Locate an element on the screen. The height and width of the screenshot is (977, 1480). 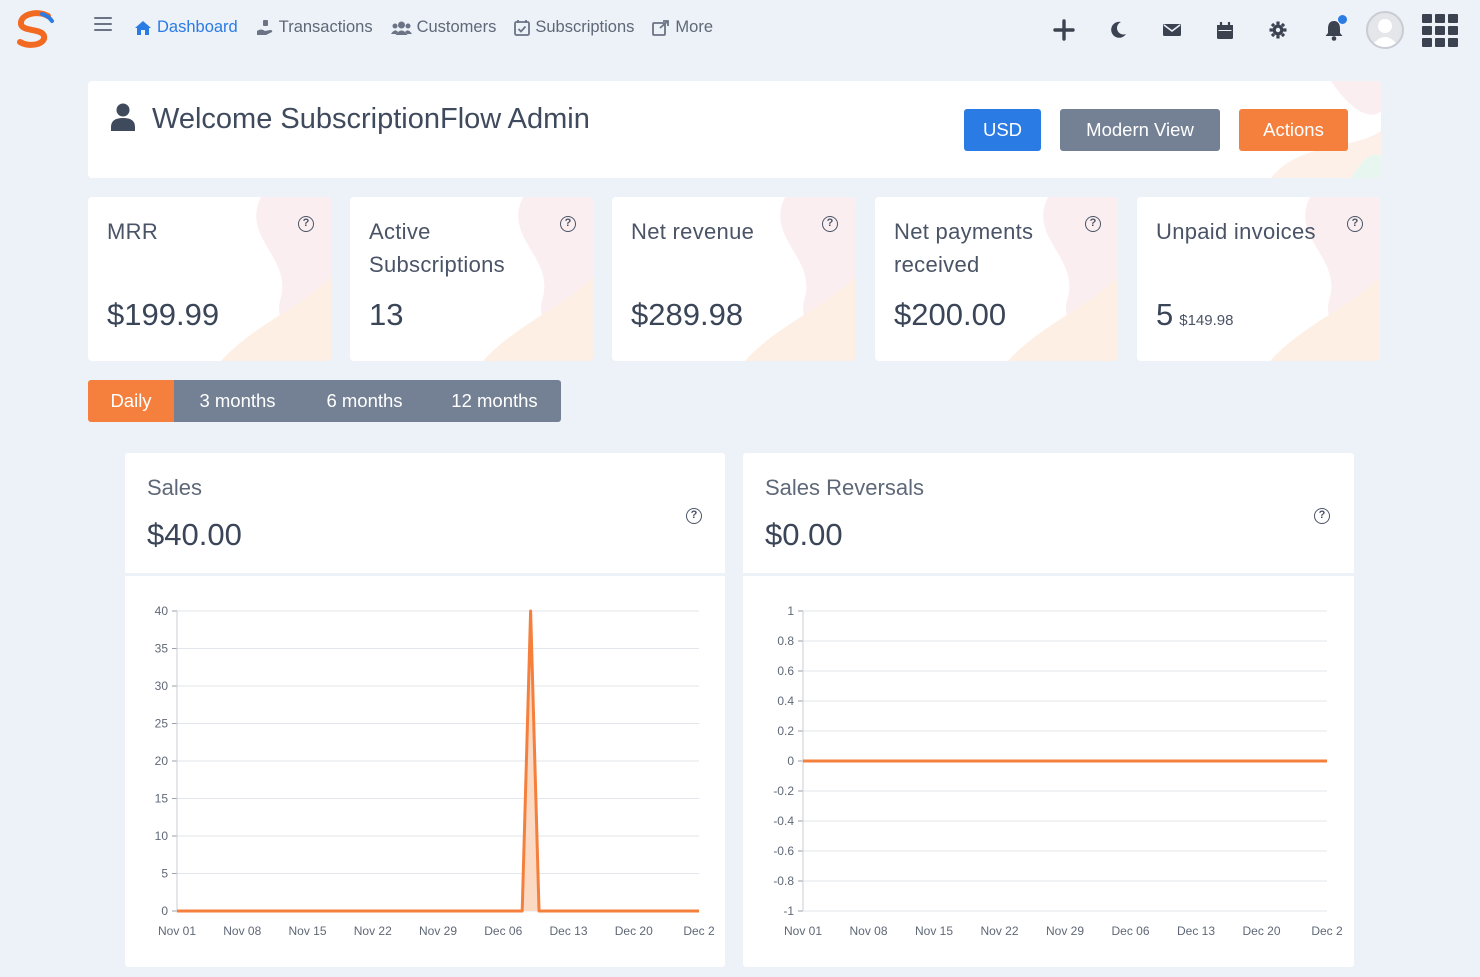
y-tick-label: 0.8 is located at coordinates (785, 641).